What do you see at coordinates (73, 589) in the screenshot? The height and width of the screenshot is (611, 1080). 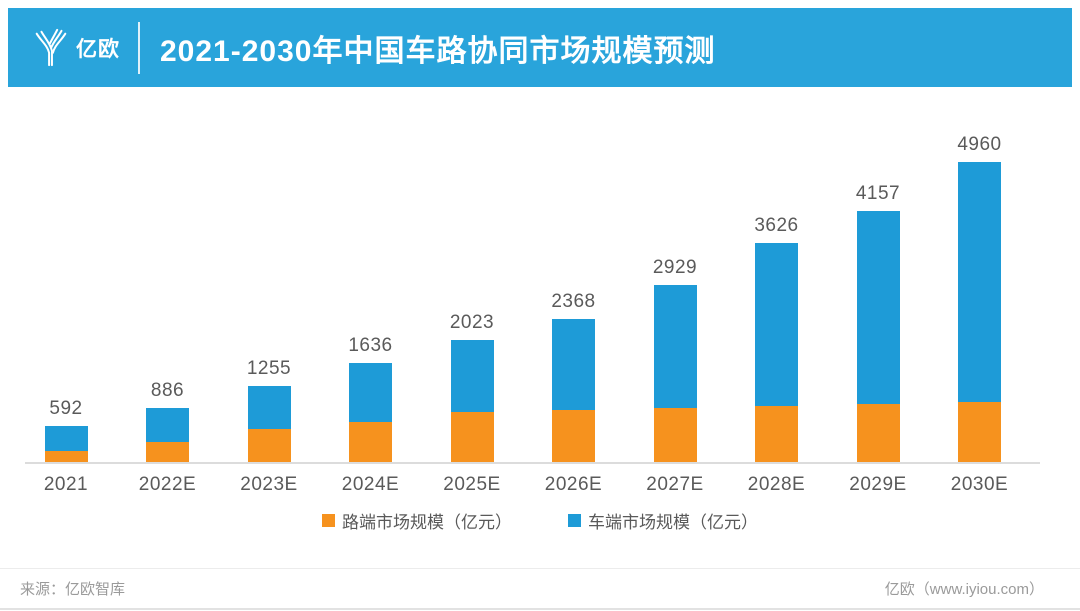 I see `source-text: 来源：亿欧智库` at bounding box center [73, 589].